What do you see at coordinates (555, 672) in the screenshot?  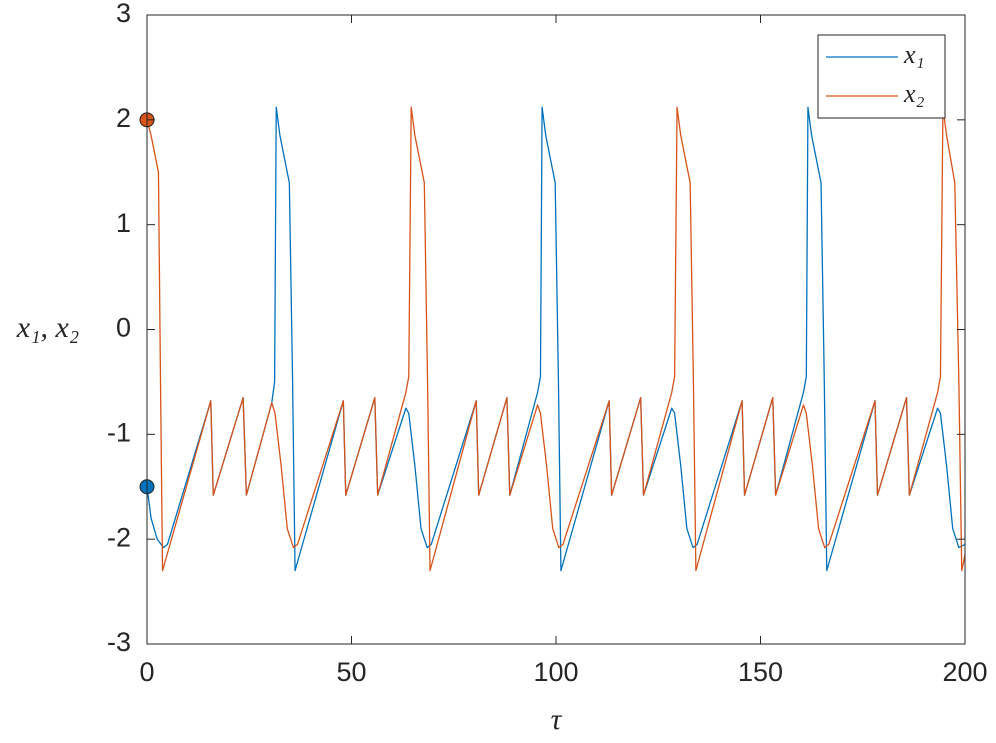 I see `x-tick-label: 100` at bounding box center [555, 672].